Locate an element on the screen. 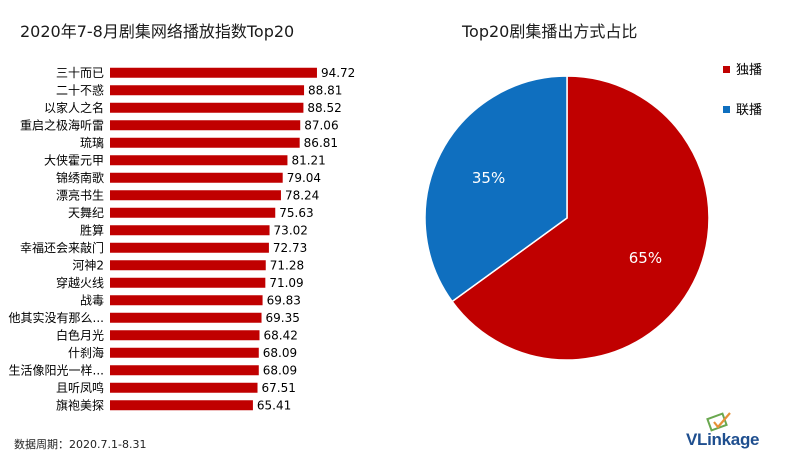  value-label: 68.42 is located at coordinates (280, 335).